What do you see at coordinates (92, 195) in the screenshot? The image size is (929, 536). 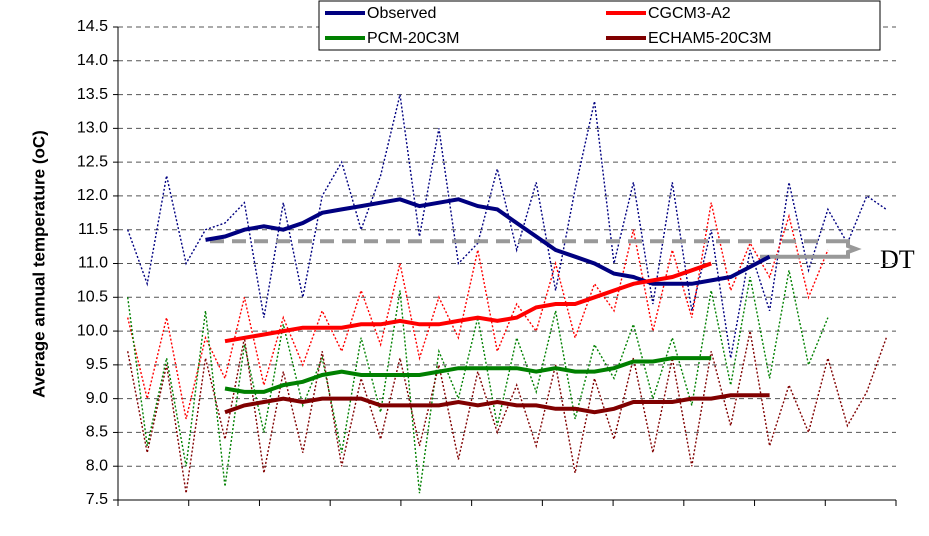 I see `y-tick-label: 12.0` at bounding box center [92, 195].